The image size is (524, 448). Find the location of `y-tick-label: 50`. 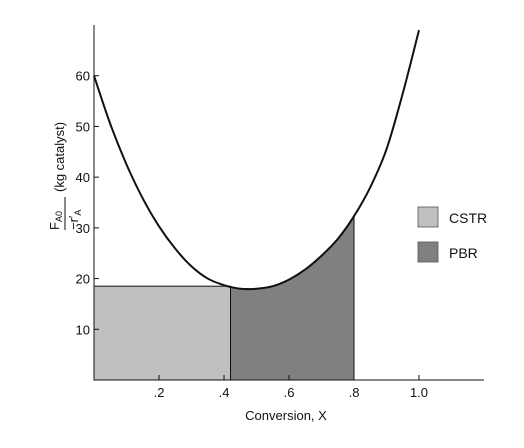

y-tick-label: 50 is located at coordinates (83, 126).